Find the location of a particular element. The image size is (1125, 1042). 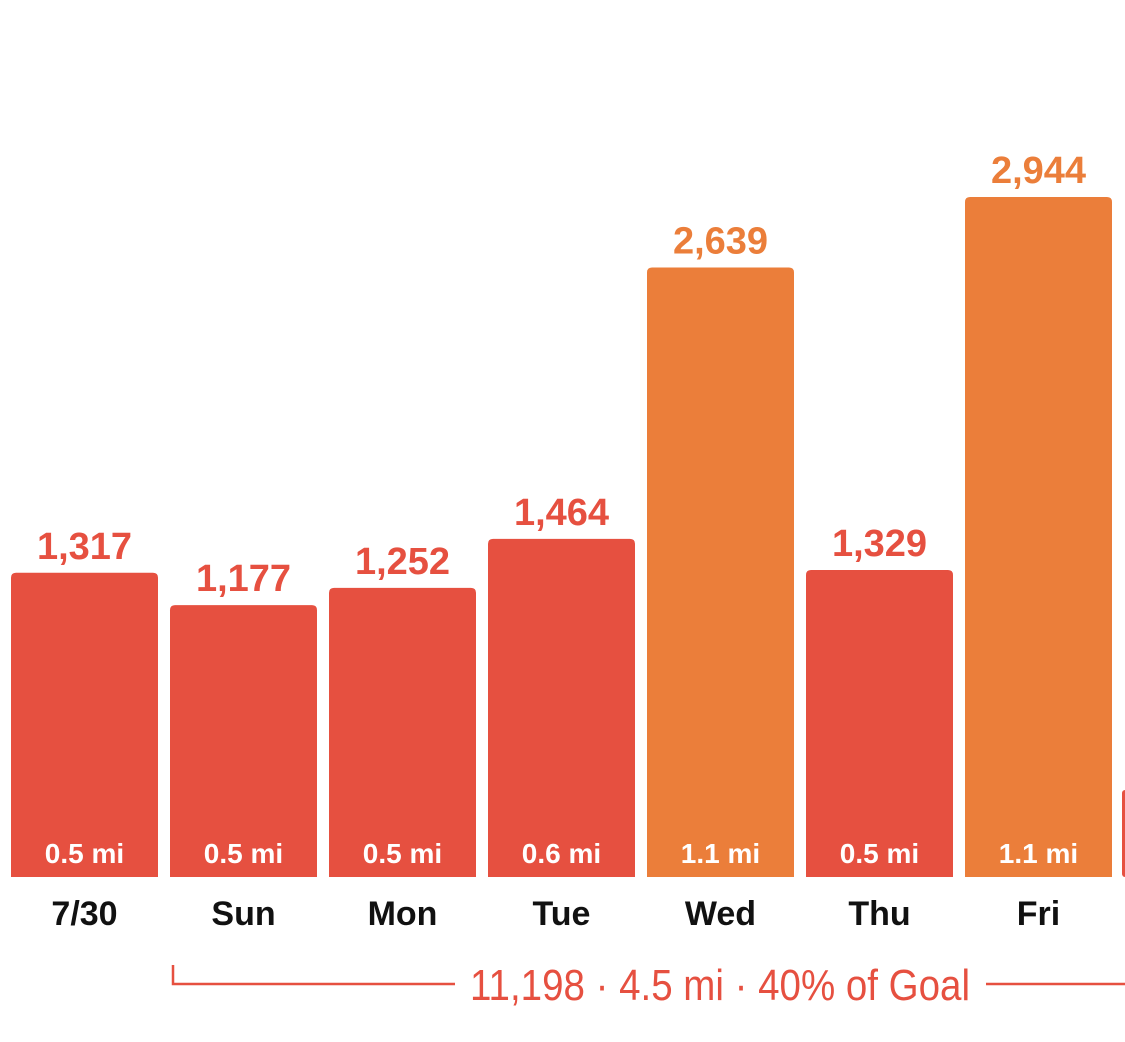

bar-sun is located at coordinates (243, 741).